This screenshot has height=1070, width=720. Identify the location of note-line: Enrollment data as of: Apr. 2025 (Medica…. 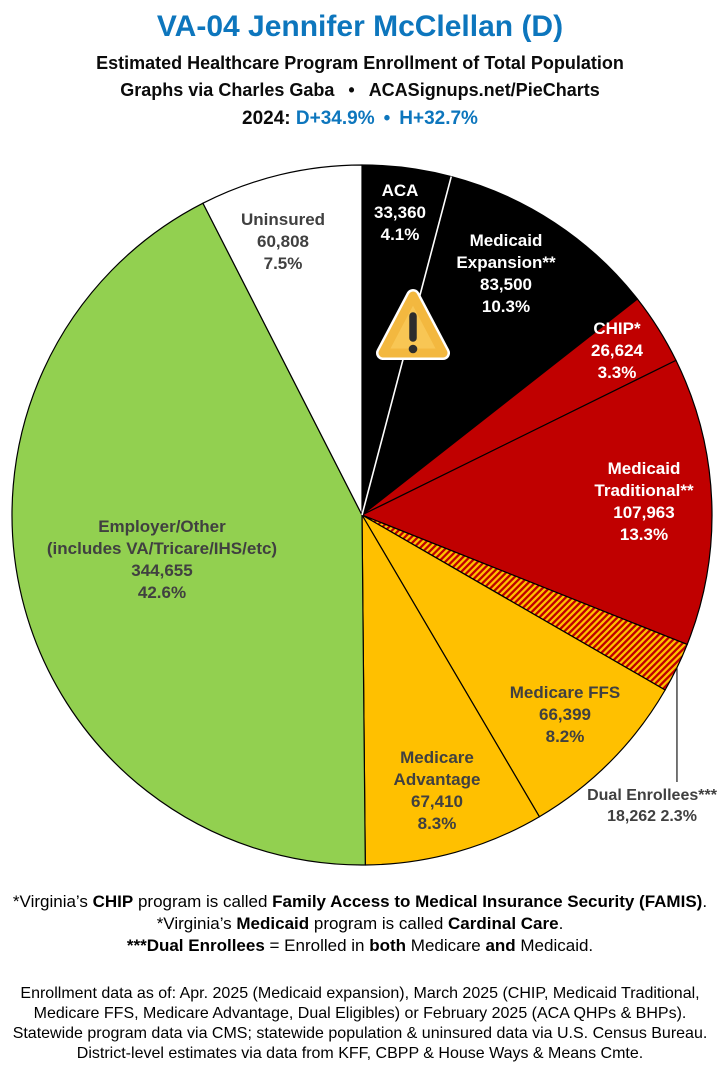
(360, 993).